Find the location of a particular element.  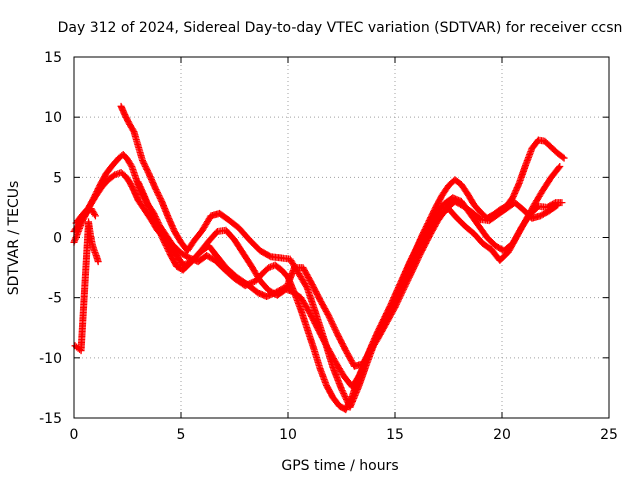

x-tick-label: 10 is located at coordinates (288, 435).